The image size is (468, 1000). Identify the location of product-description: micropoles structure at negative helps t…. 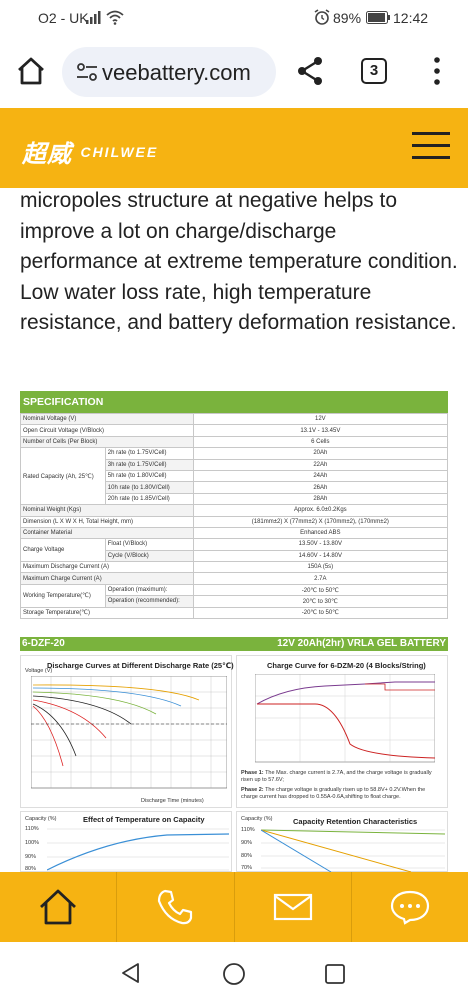
(239, 261).